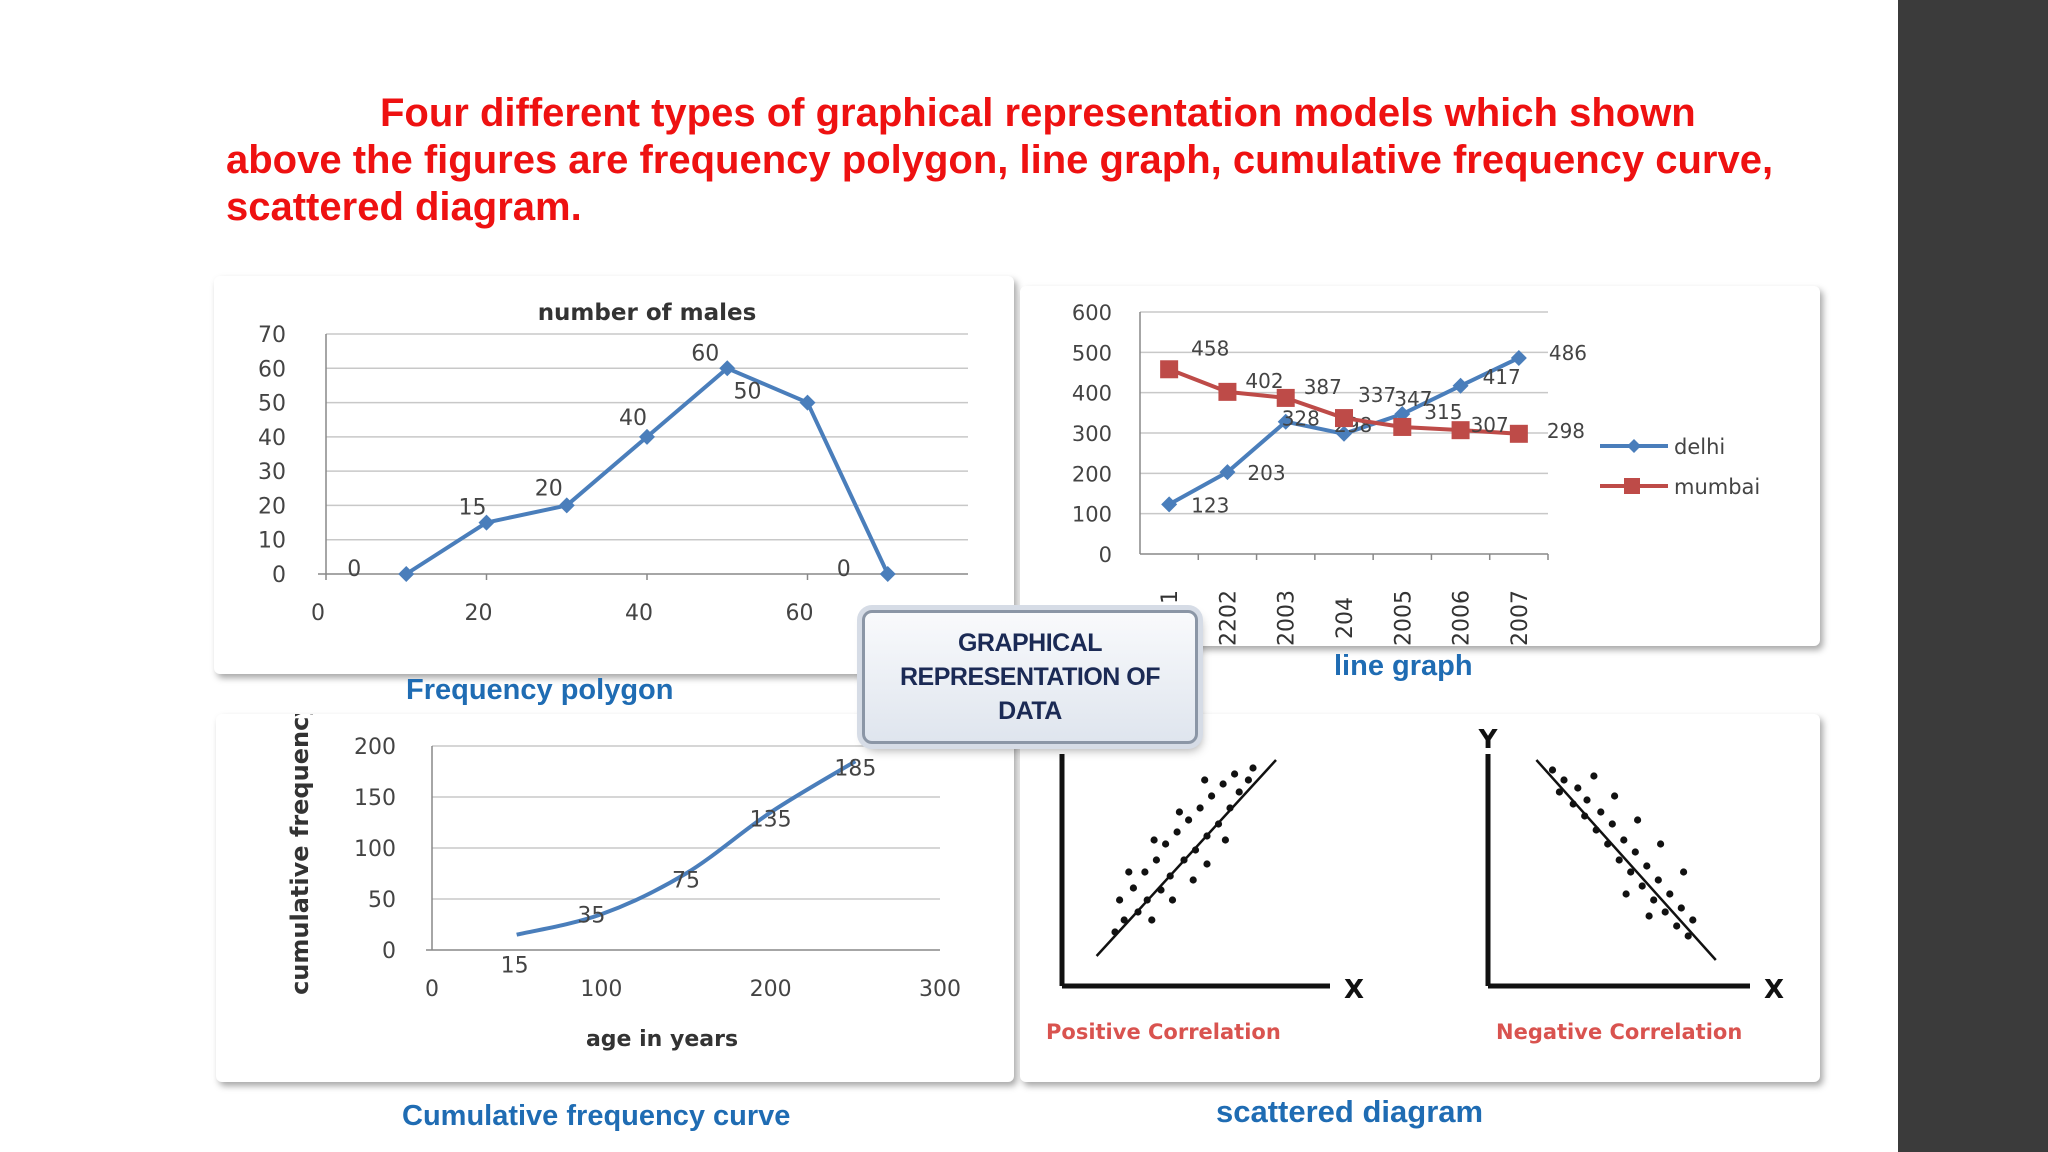 The height and width of the screenshot is (1152, 2048). Describe the element at coordinates (748, 392) in the screenshot. I see `fp-data-label: 50` at that location.